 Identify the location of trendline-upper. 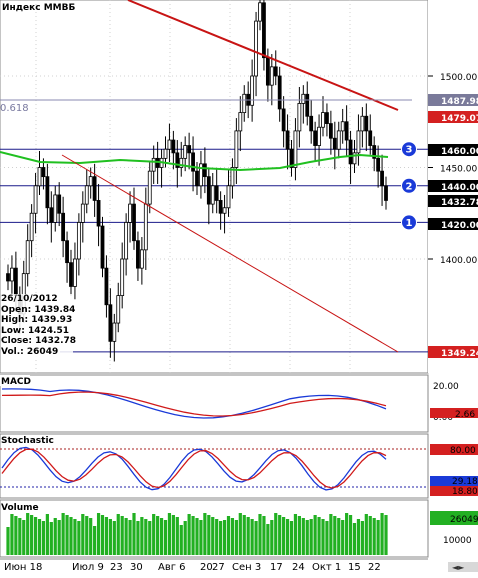
(263, 55).